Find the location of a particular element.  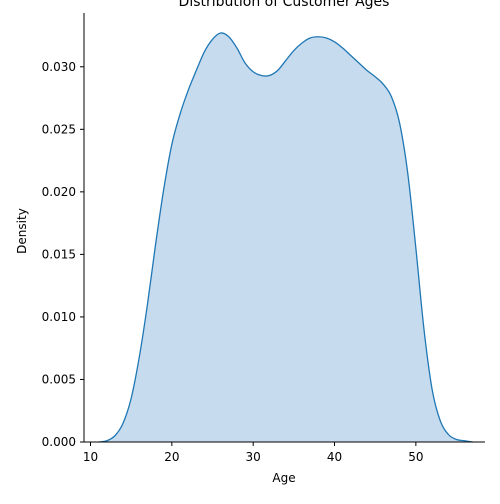

x-tick-label: 10 is located at coordinates (90, 457).